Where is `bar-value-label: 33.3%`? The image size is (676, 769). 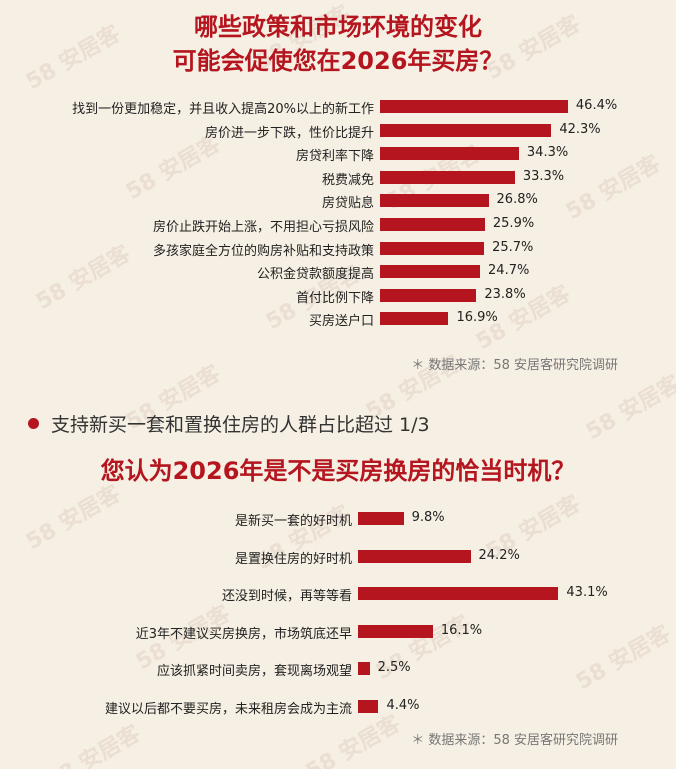
bar-value-label: 33.3% is located at coordinates (543, 176).